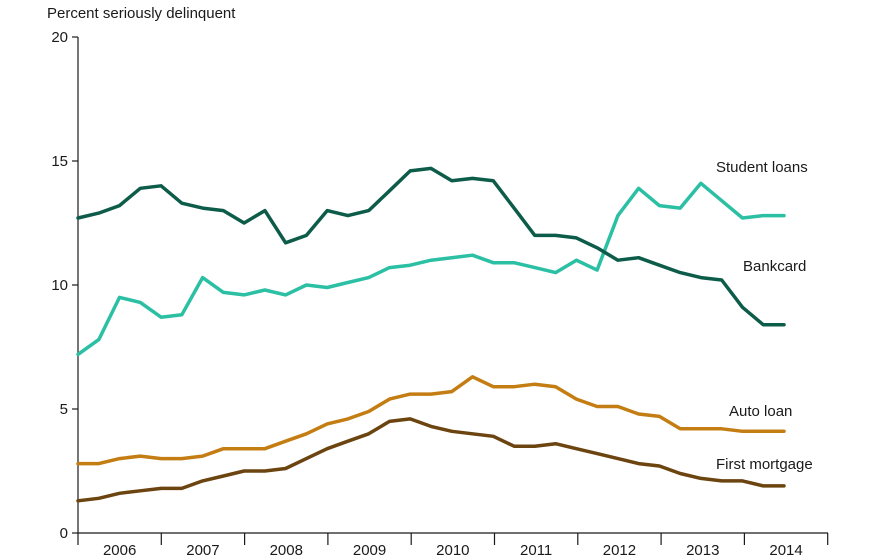 The image size is (888, 560). What do you see at coordinates (536, 550) in the screenshot?
I see `x-tick-label: 2011` at bounding box center [536, 550].